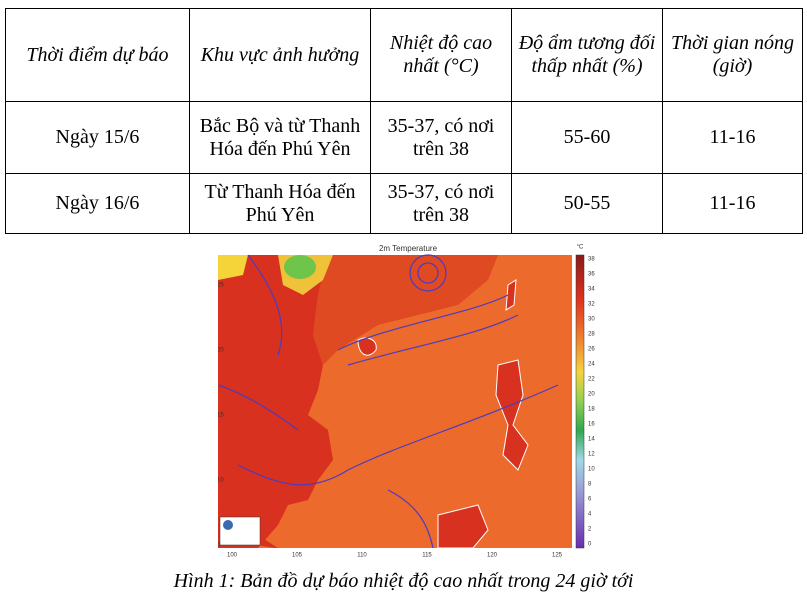  Describe the element at coordinates (732, 55) in the screenshot. I see `header-cell: Thời gian nóng (giờ)` at that location.